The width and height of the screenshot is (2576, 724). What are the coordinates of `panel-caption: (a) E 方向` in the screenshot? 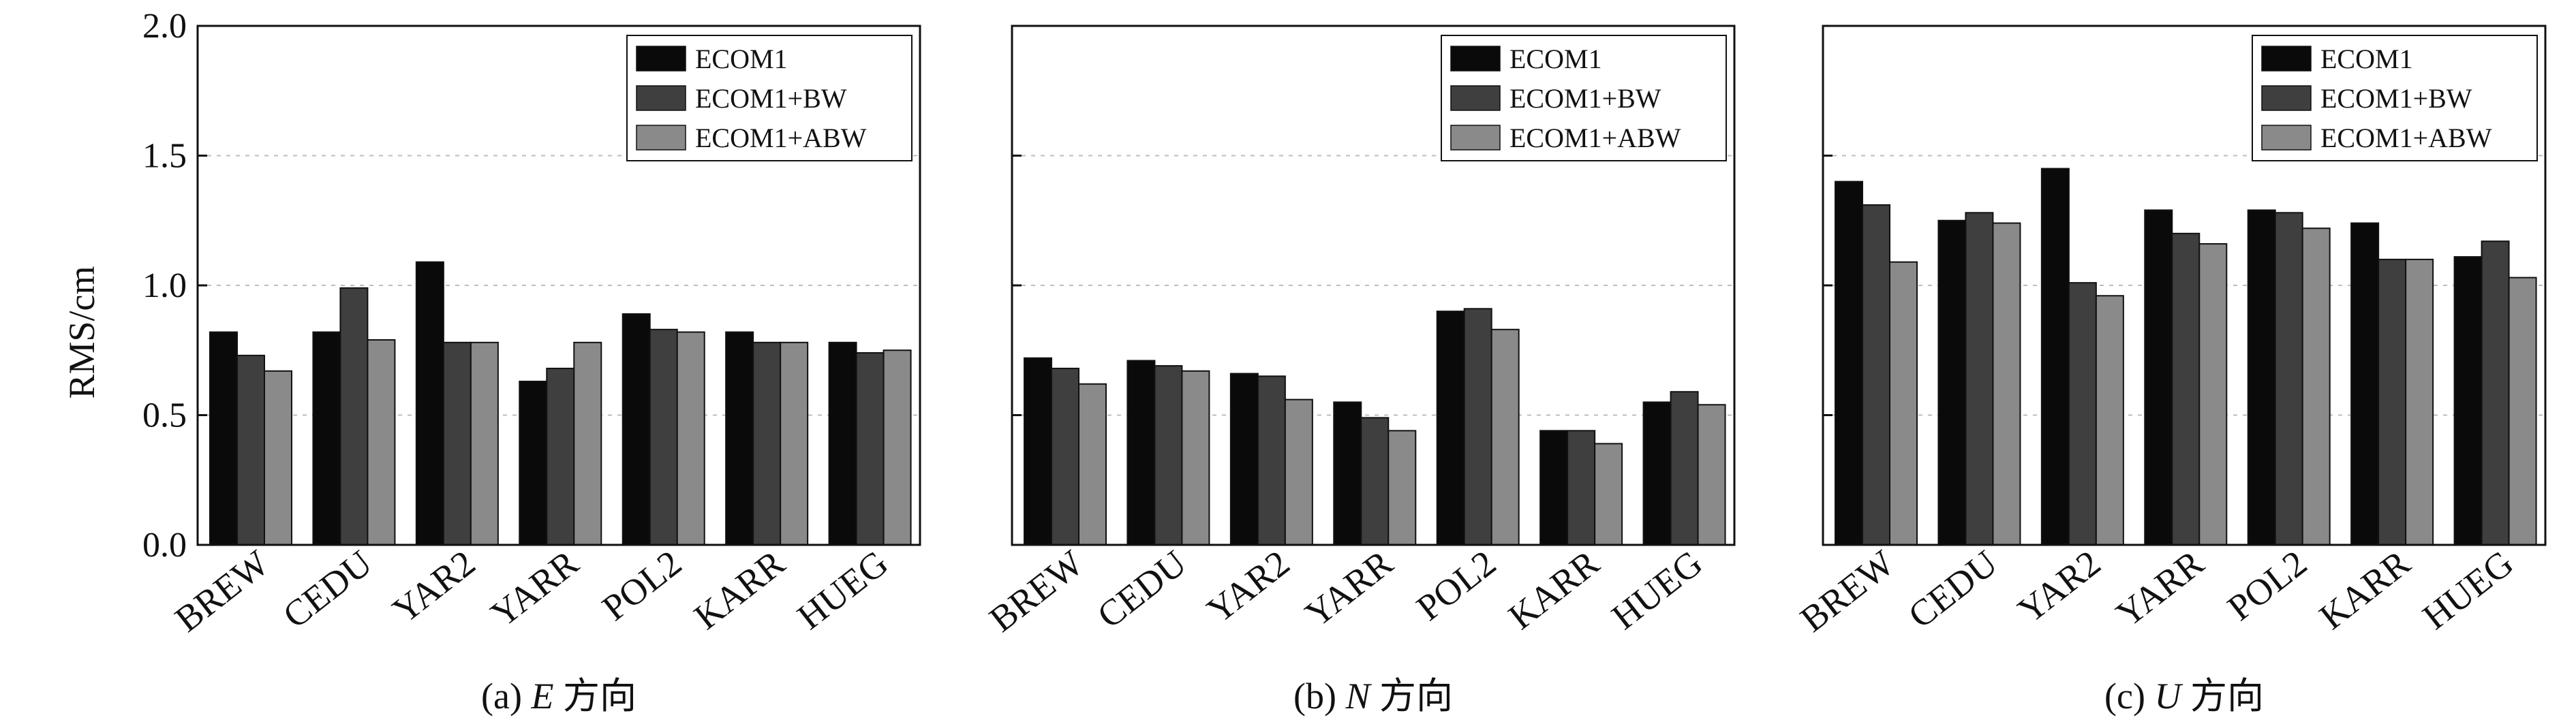 It's located at (559, 696).